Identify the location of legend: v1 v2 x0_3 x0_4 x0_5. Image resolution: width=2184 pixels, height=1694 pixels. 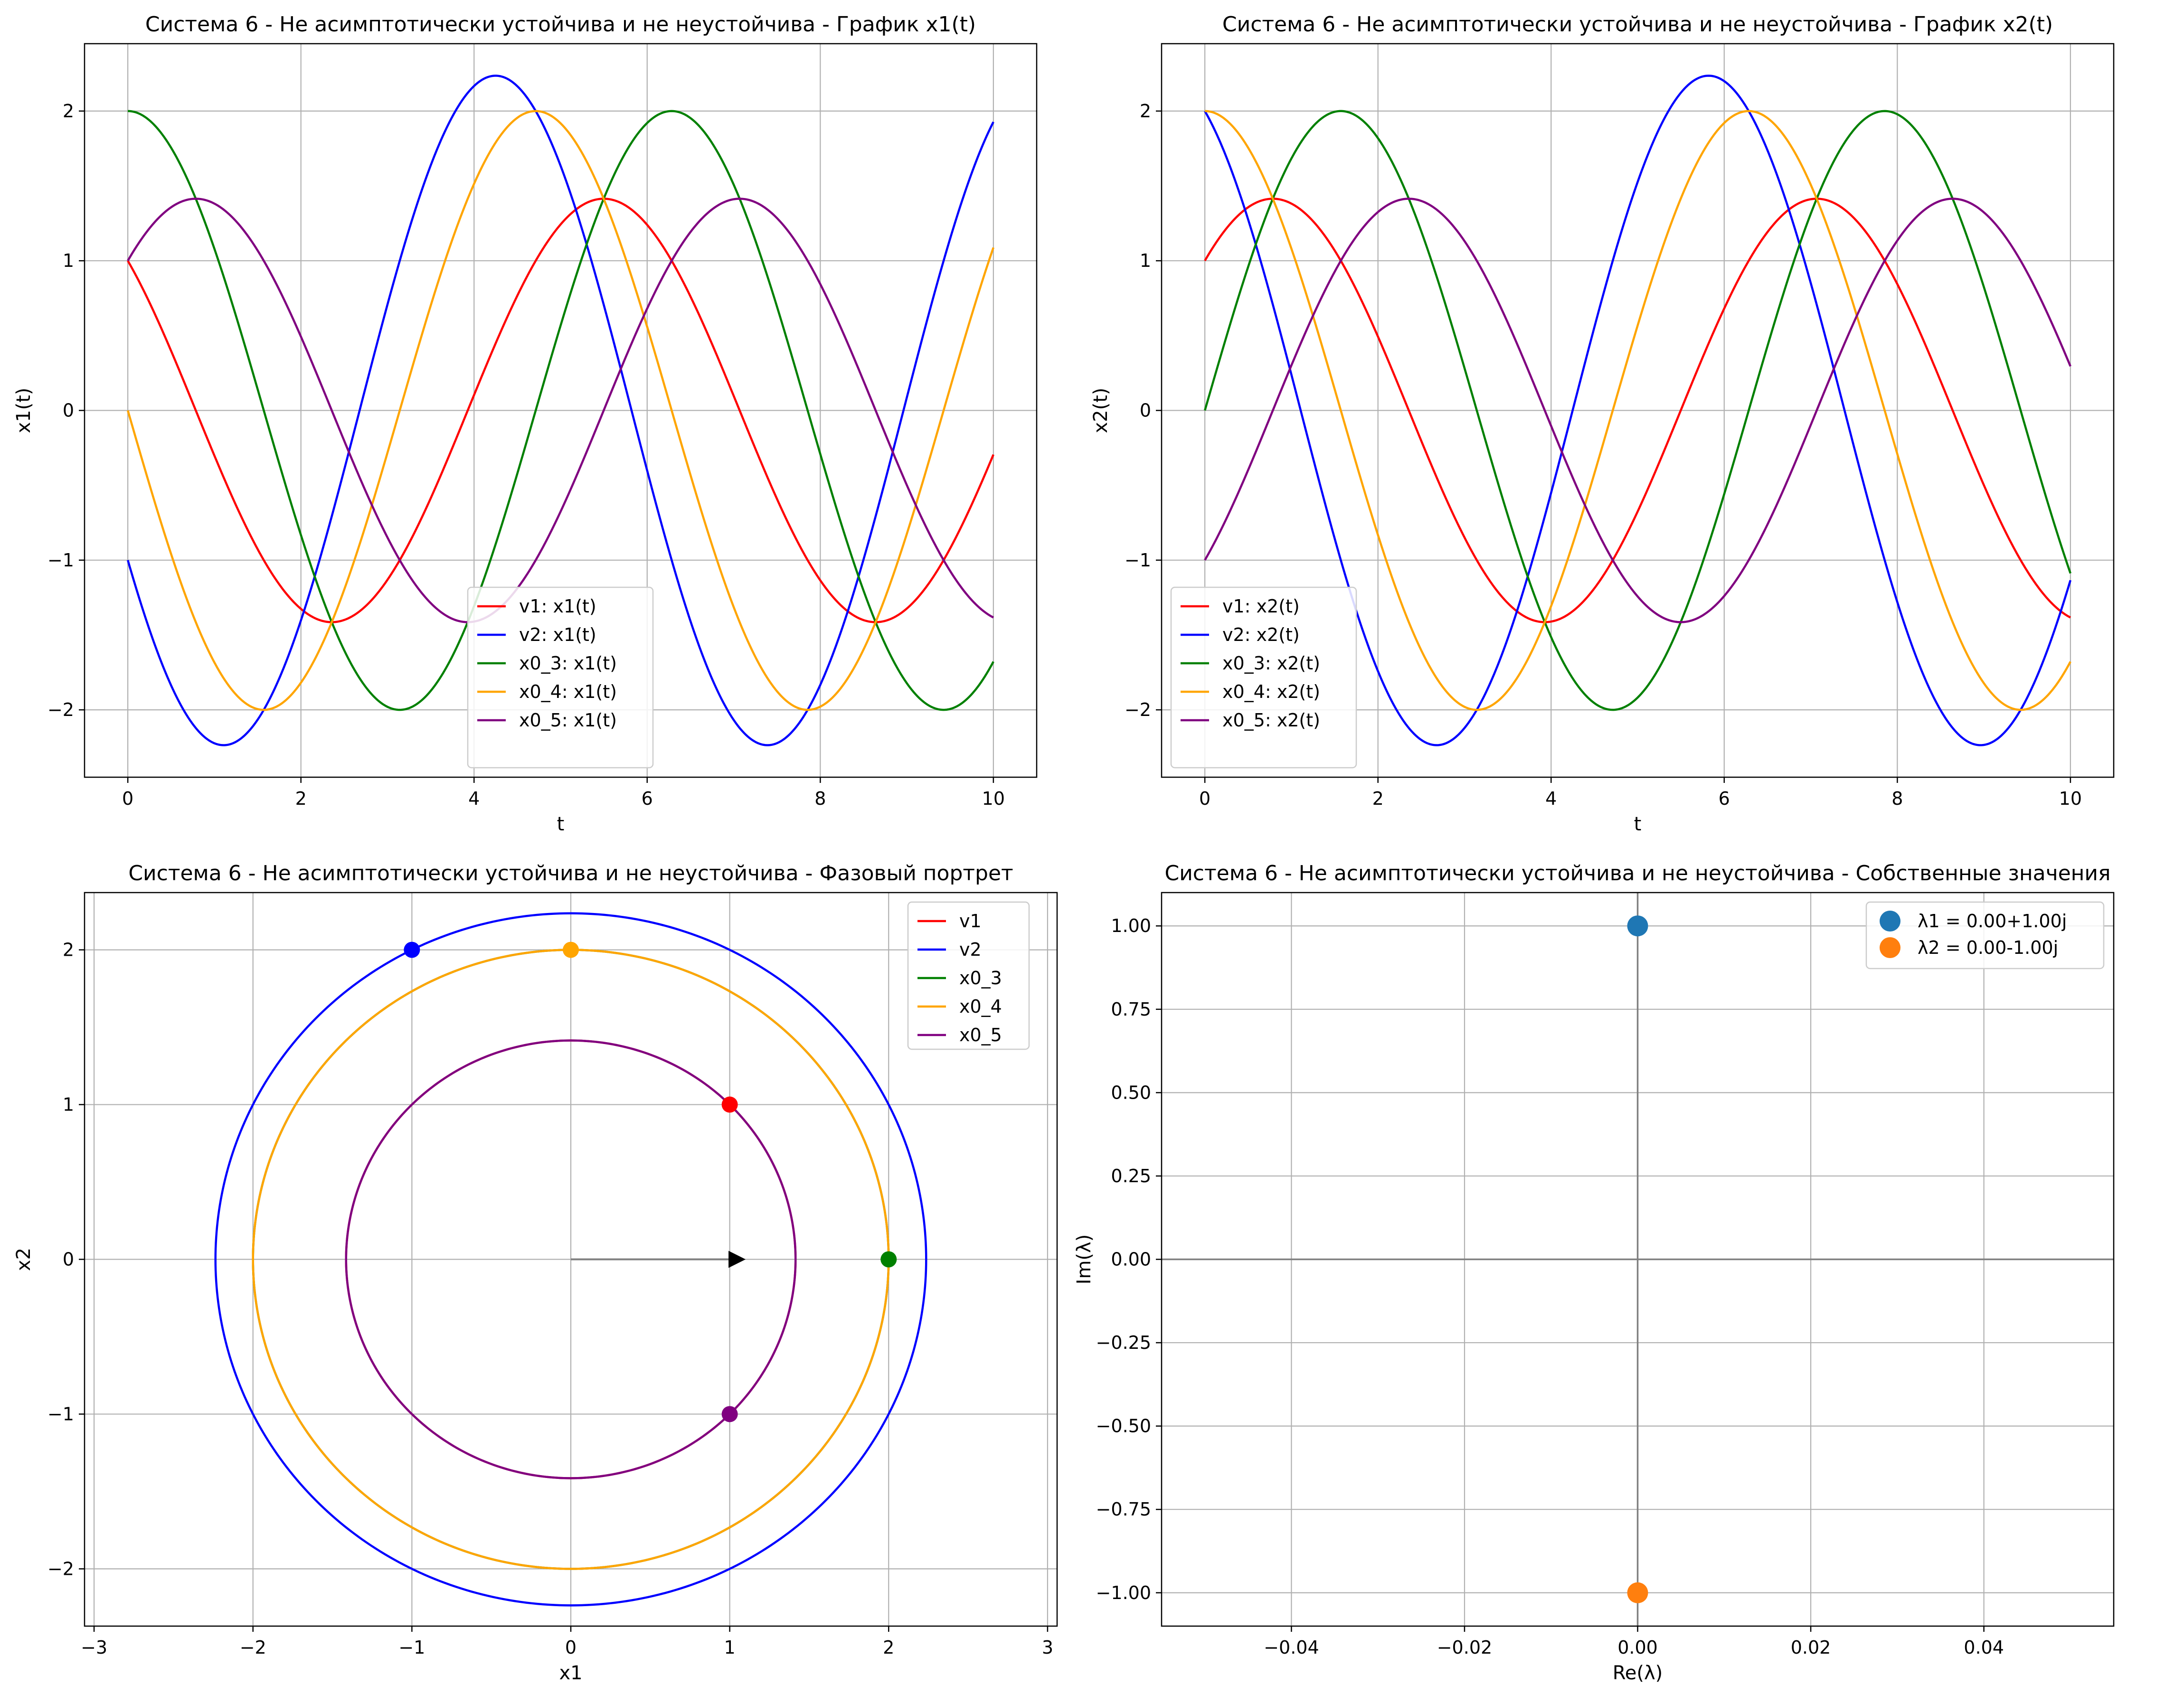
(968, 976).